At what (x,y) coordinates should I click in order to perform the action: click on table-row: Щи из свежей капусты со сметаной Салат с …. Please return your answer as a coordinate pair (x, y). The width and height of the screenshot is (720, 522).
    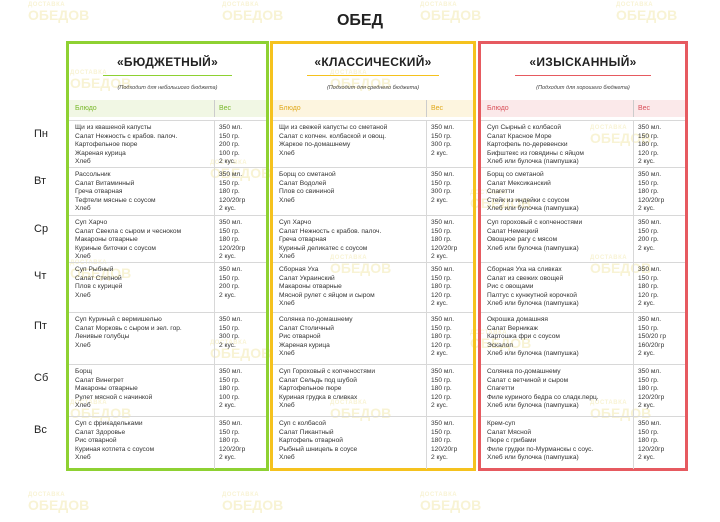
    Looking at the image, I should click on (373, 144).